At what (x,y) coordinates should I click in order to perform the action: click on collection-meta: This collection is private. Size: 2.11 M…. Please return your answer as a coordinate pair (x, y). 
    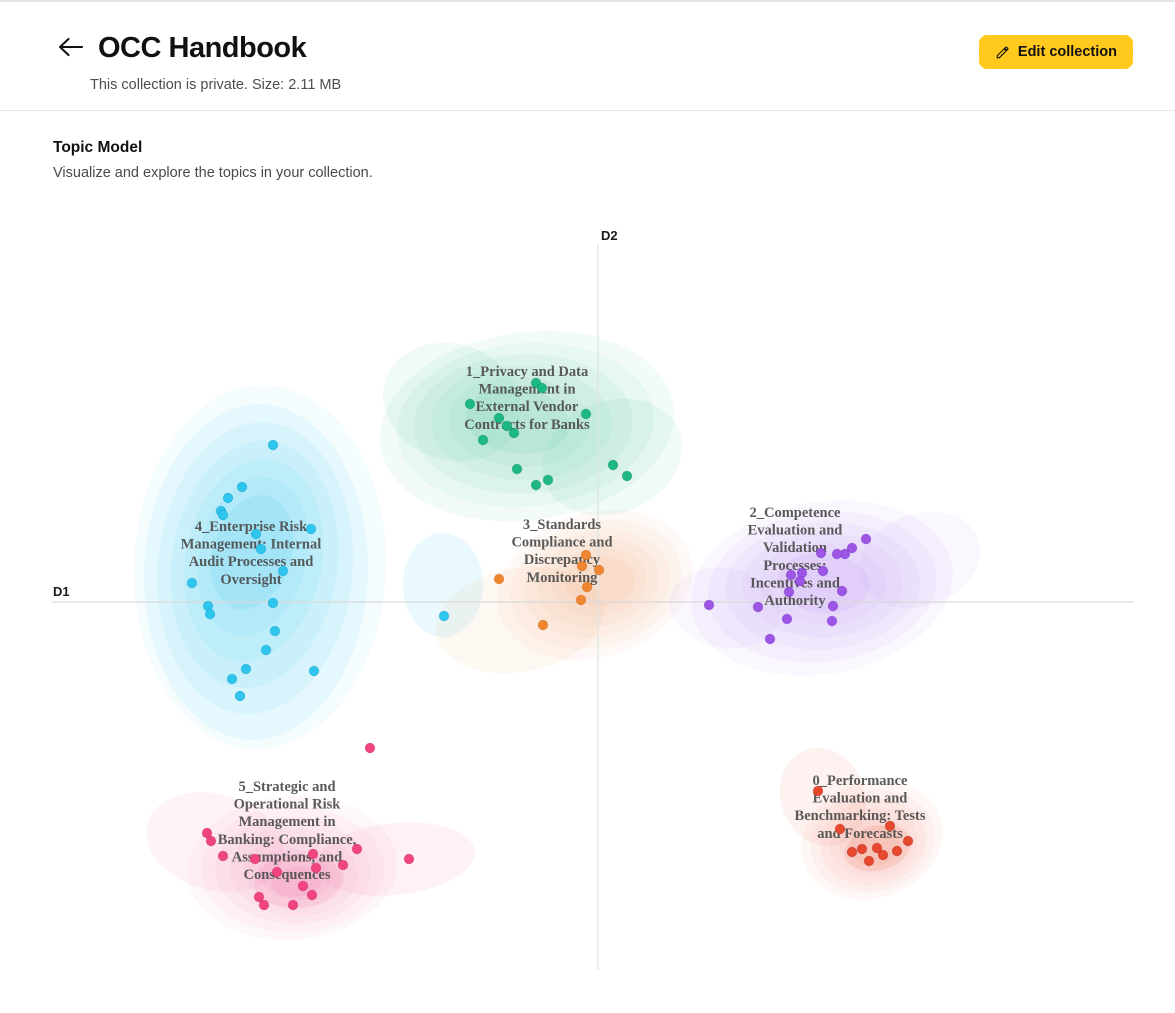
    Looking at the image, I should click on (216, 85).